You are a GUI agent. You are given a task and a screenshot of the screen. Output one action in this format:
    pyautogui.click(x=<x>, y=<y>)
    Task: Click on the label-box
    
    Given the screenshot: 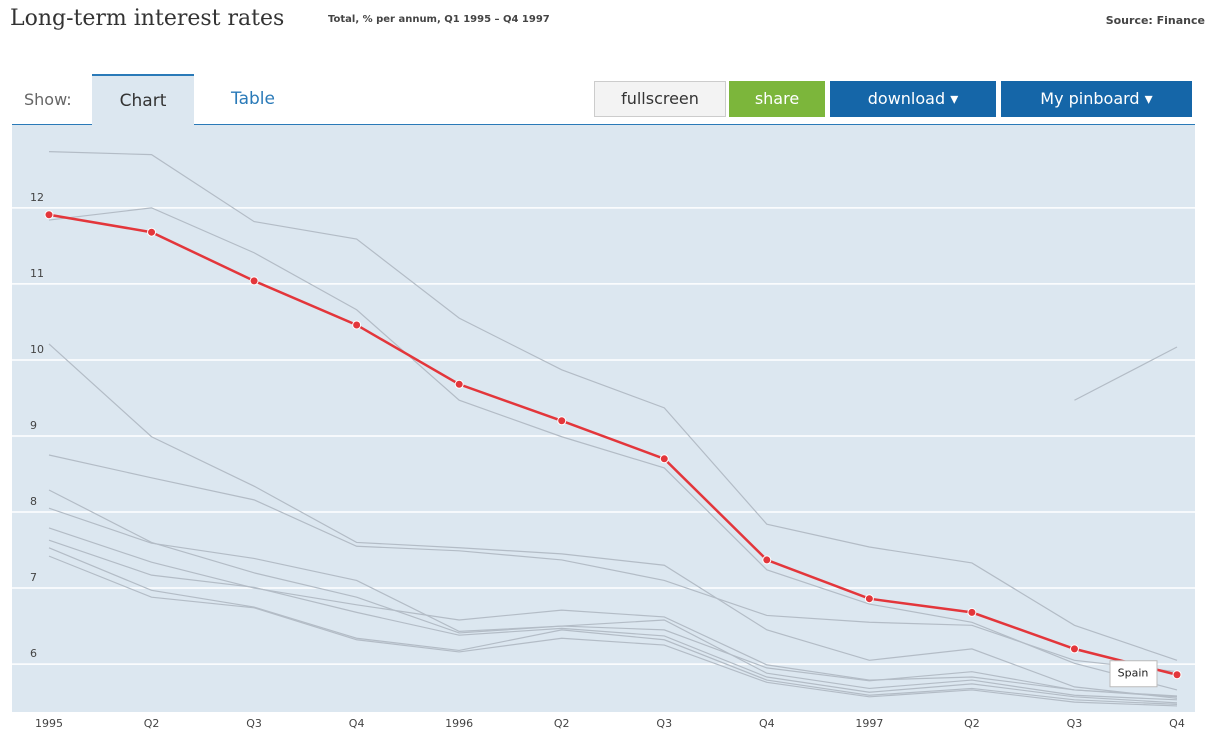 What is the action you would take?
    pyautogui.click(x=1133, y=674)
    